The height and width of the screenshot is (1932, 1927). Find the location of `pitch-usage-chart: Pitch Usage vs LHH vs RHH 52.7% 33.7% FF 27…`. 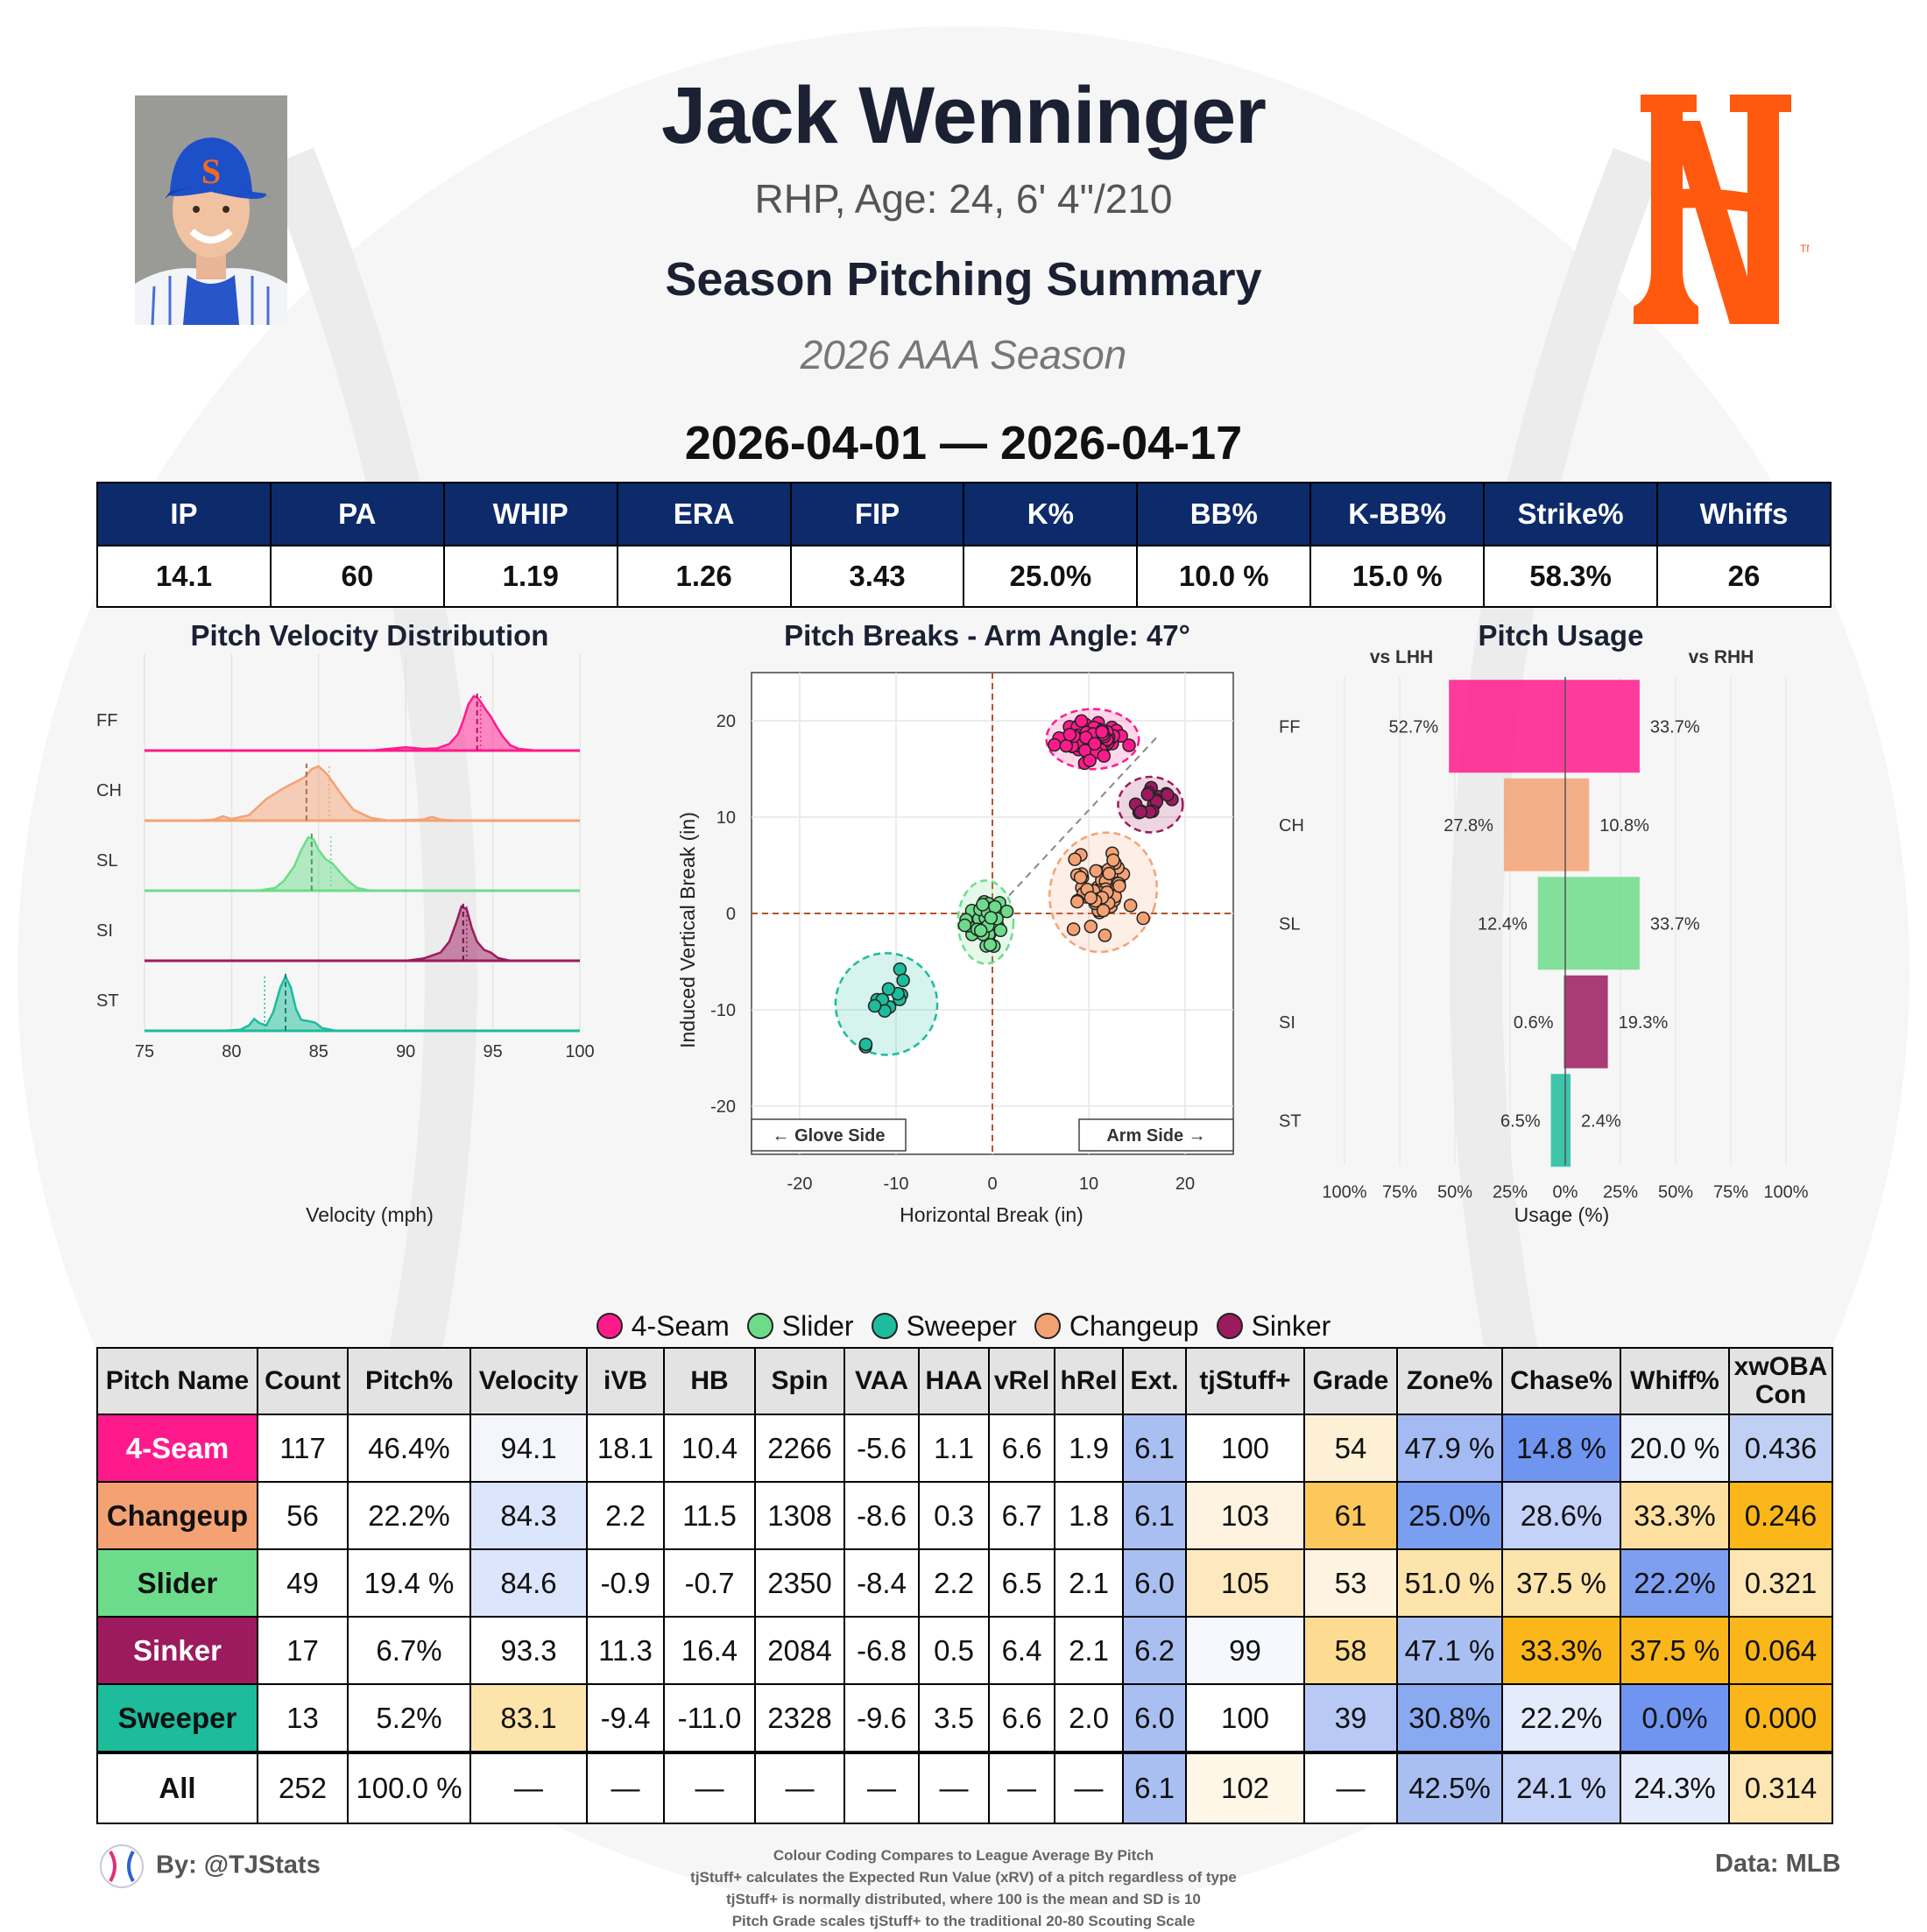

pitch-usage-chart: Pitch Usage vs LHH vs RHH 52.7% 33.7% FF 27… is located at coordinates (1544, 922).